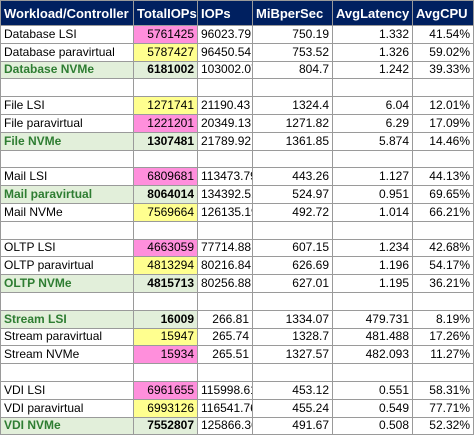 This screenshot has height=435, width=474. Describe the element at coordinates (237, 319) in the screenshot. I see `table-row: Stream LSI 16009 266.81 1334.07 479.731 8.19%` at that location.